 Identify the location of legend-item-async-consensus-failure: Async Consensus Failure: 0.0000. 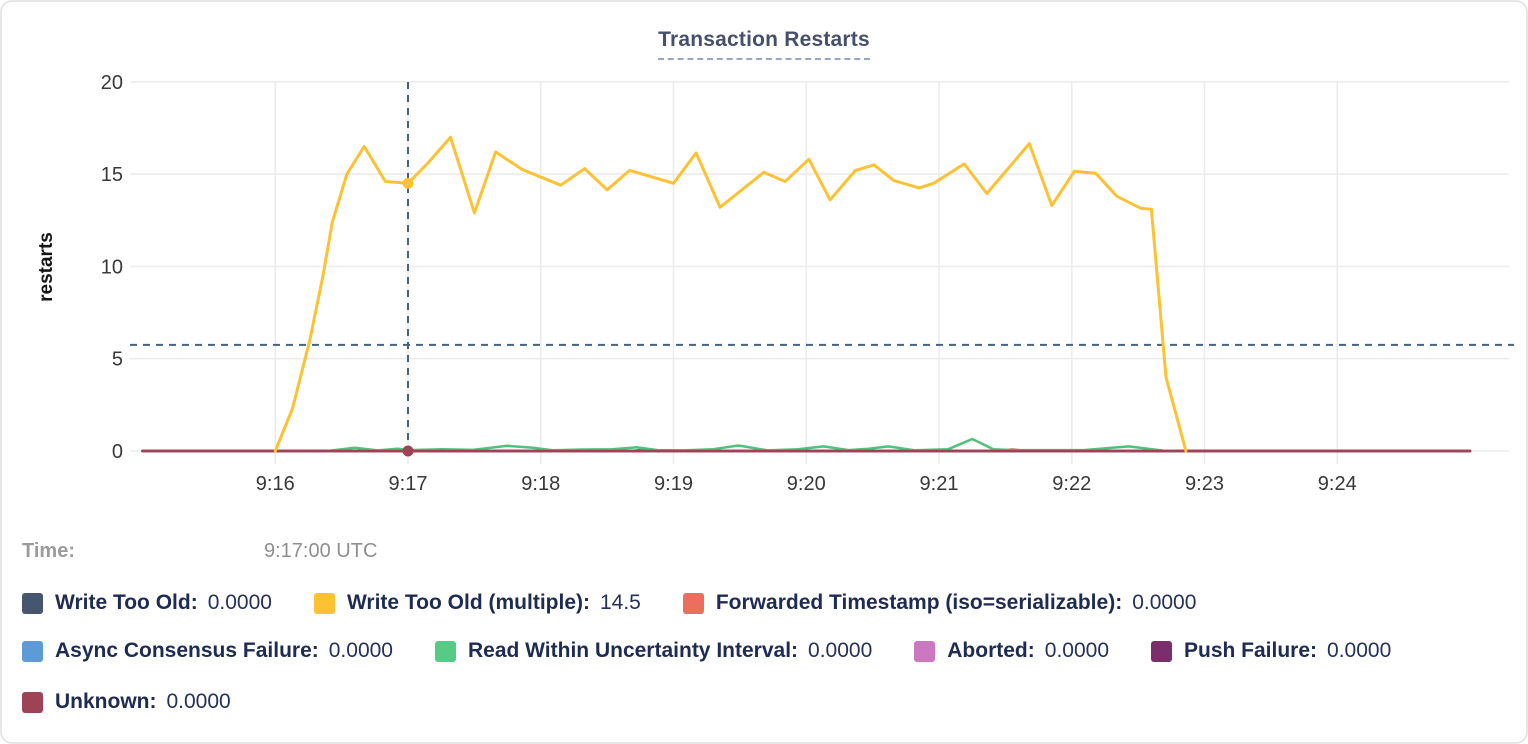
(207, 651).